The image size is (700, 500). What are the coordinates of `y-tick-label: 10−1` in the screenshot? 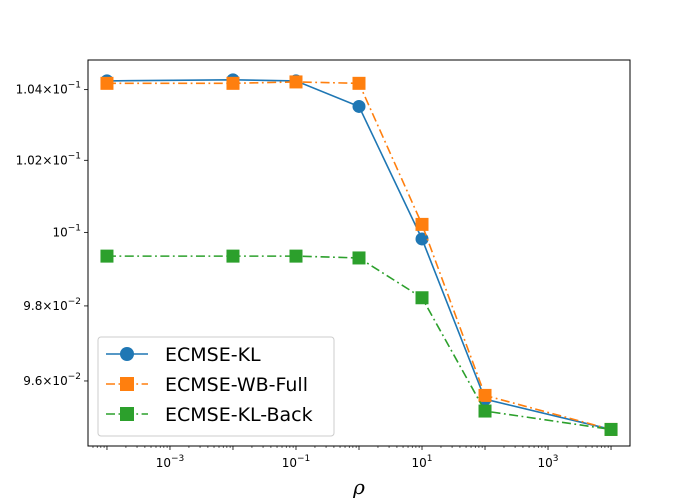 It's located at (66, 231).